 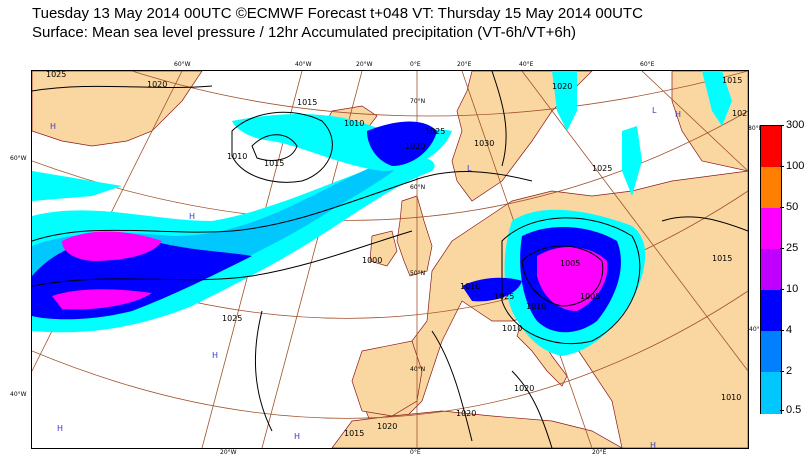 What do you see at coordinates (526, 64) in the screenshot?
I see `coord-top-40e: 40°E` at bounding box center [526, 64].